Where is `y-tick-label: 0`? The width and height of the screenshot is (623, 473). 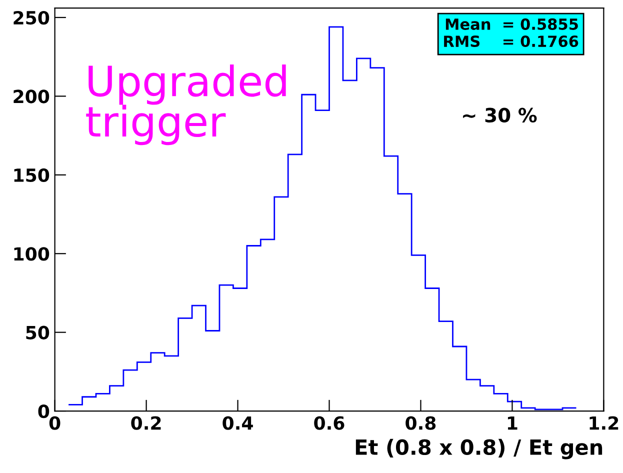
y-tick-label: 0 is located at coordinates (44, 411).